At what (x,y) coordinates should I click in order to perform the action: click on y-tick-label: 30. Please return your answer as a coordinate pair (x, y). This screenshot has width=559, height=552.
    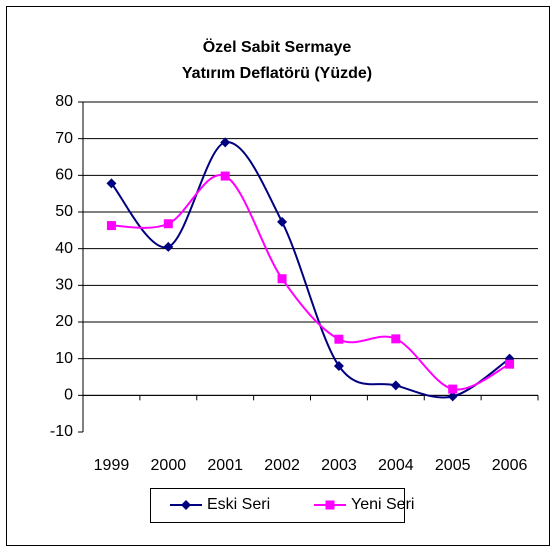
    Looking at the image, I should click on (64, 285).